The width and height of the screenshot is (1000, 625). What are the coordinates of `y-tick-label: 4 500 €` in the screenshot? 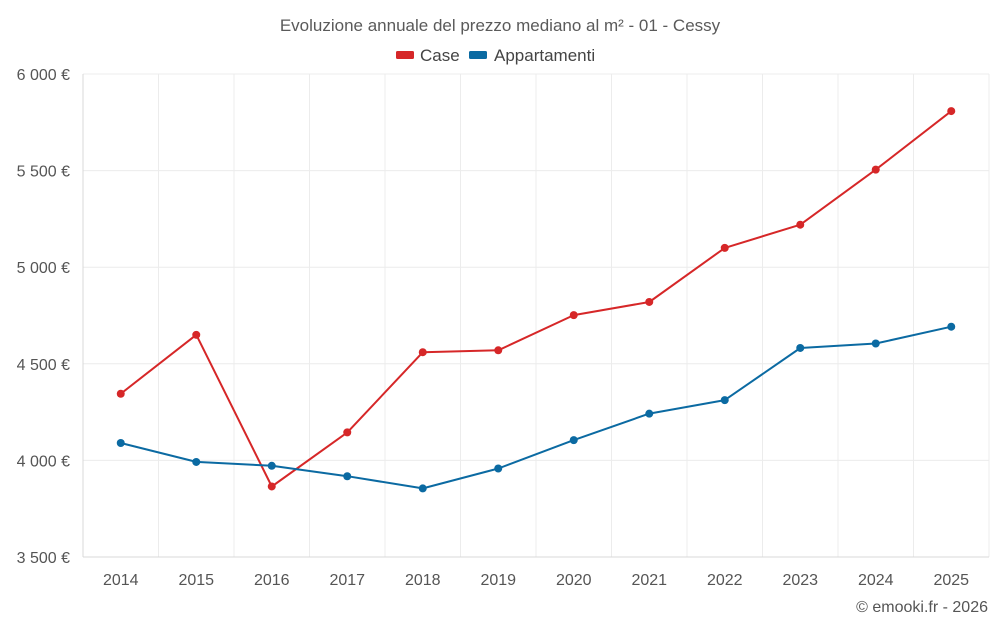 It's located at (43, 365).